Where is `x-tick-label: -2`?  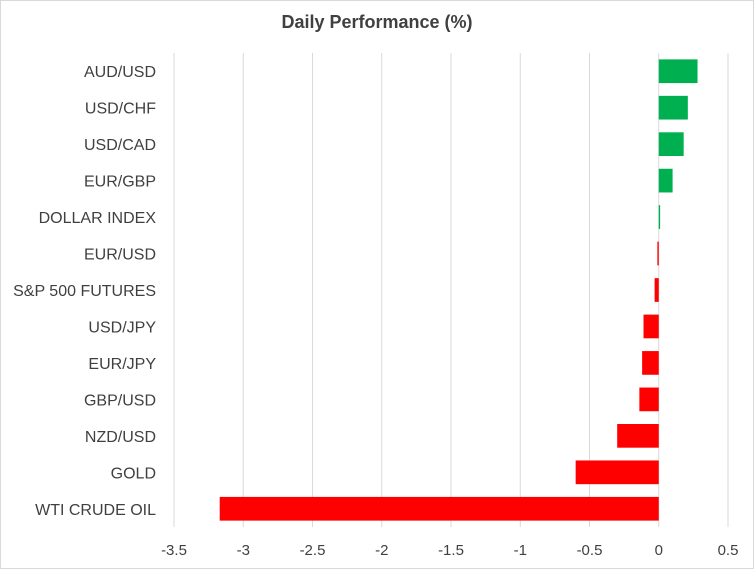
x-tick-label: -2 is located at coordinates (381, 550).